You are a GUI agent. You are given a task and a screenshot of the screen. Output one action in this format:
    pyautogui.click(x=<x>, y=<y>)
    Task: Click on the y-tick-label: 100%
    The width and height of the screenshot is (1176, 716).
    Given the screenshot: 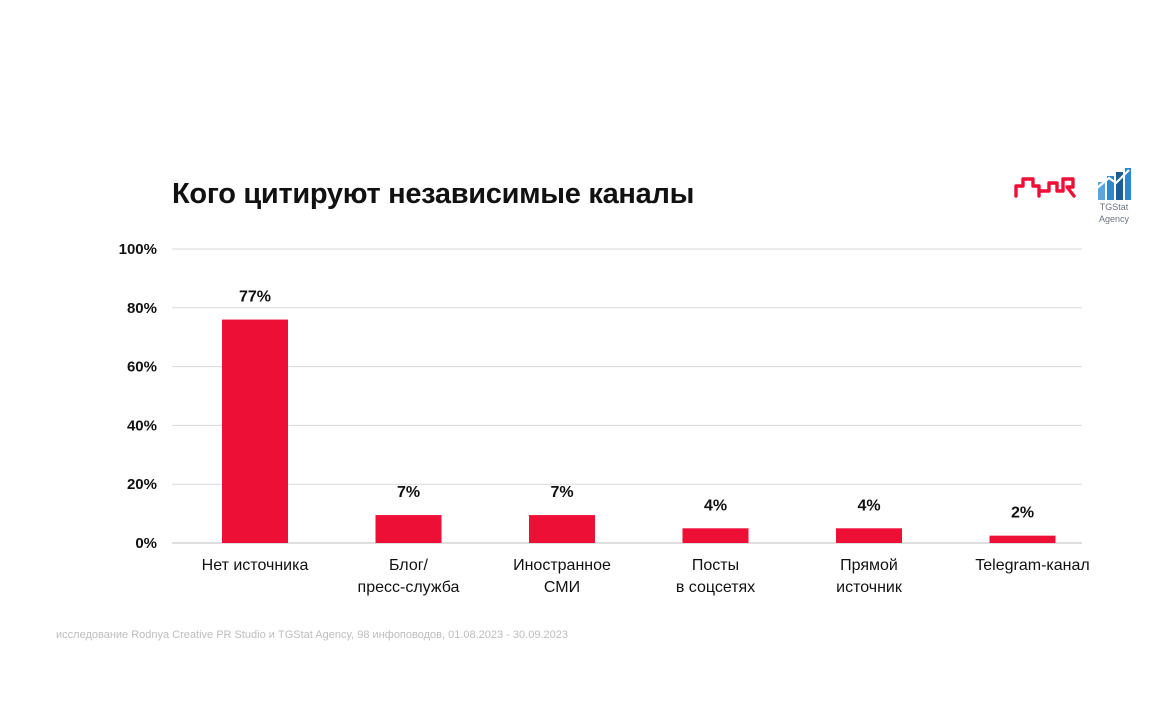 What is the action you would take?
    pyautogui.click(x=138, y=249)
    